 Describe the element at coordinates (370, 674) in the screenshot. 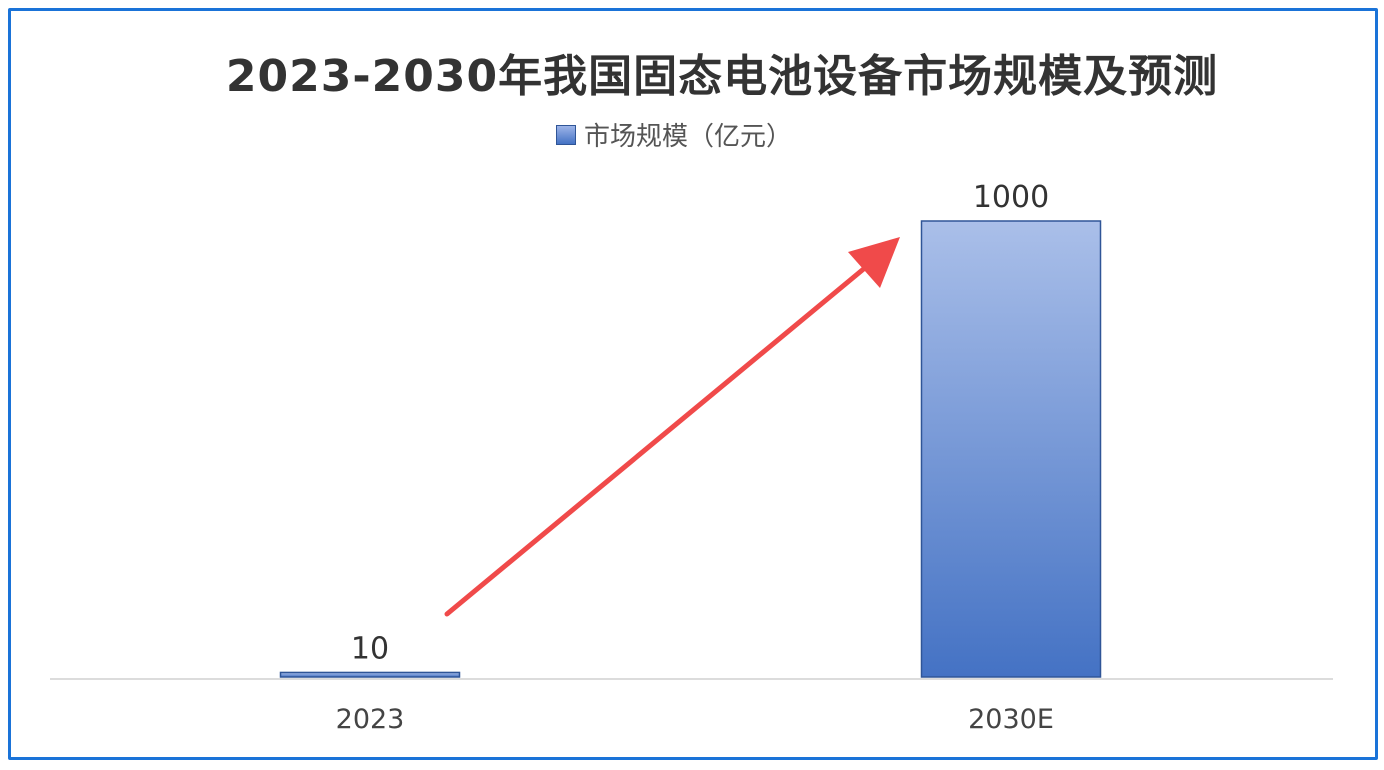

I see `bar-2023` at that location.